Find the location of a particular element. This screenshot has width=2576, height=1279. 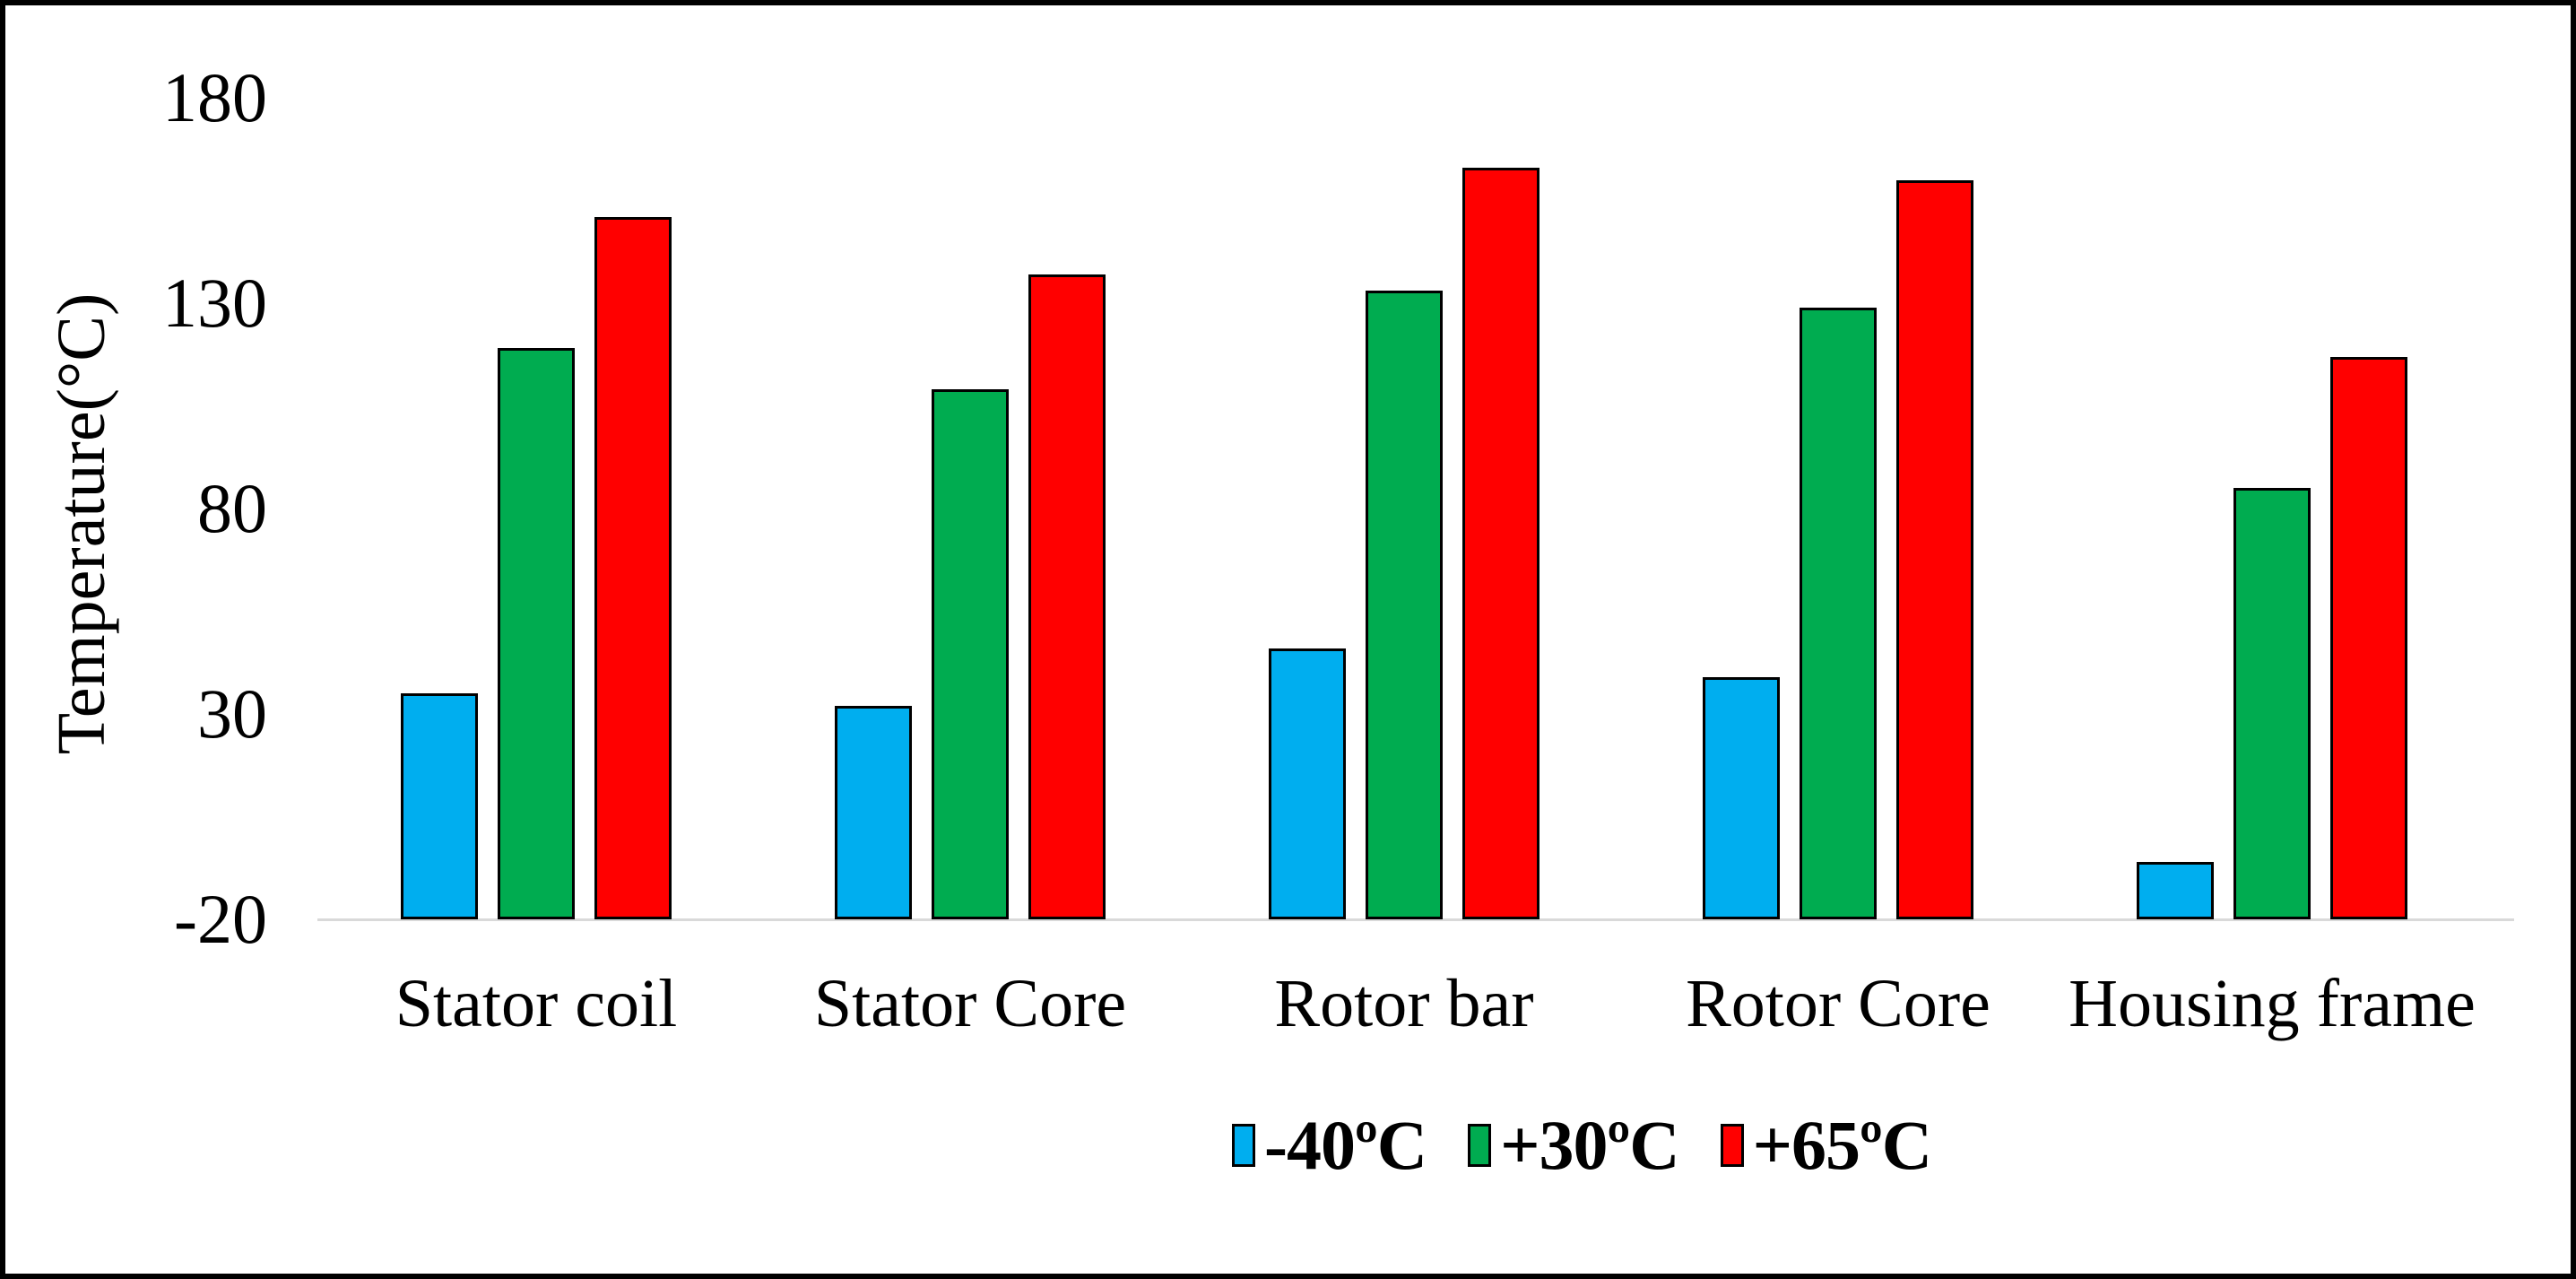

category-label: Rotor bar is located at coordinates (1404, 1003).